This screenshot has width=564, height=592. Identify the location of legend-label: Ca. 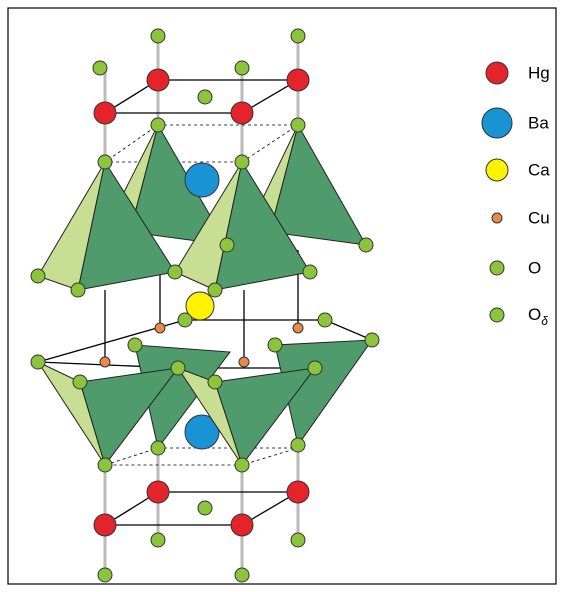
(539, 169).